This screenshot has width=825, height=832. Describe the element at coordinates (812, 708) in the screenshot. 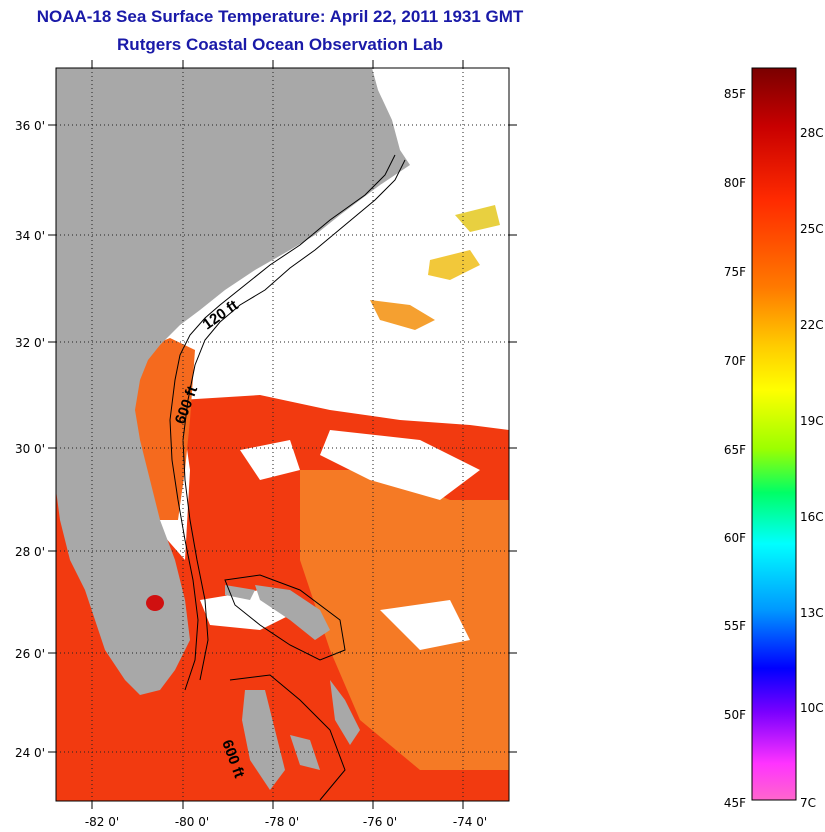

I see `cbar-c-10: 10C` at that location.